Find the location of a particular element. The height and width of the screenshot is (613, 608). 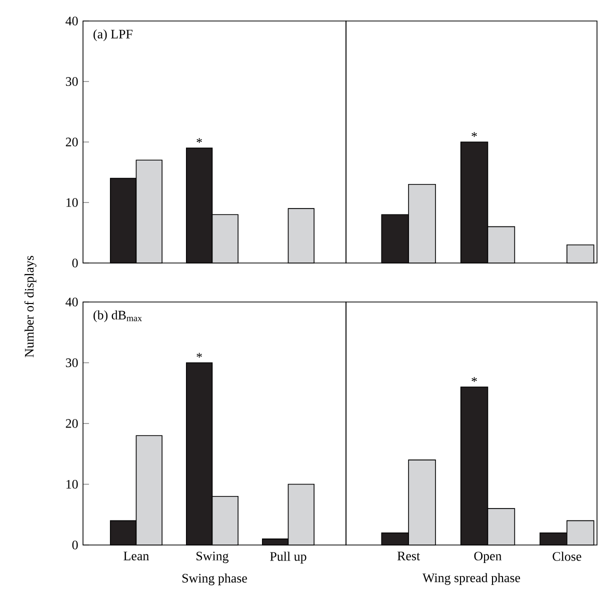

x-tick-label: Close is located at coordinates (567, 556).